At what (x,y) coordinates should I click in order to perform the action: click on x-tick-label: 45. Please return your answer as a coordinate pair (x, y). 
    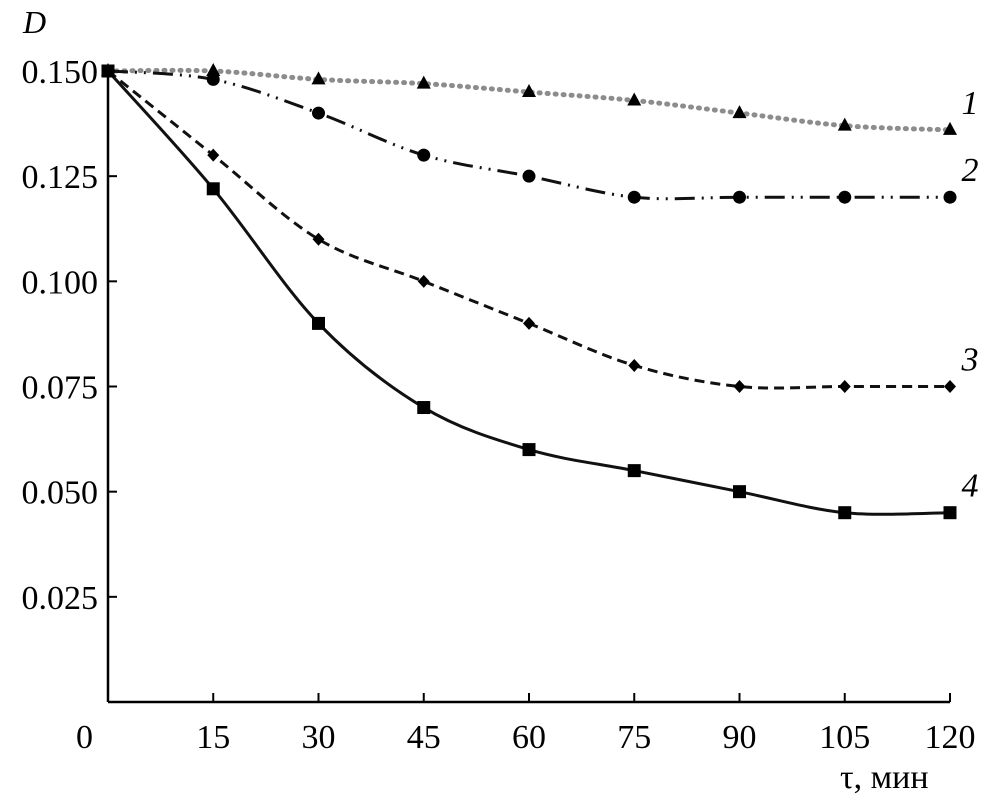
    Looking at the image, I should click on (424, 737).